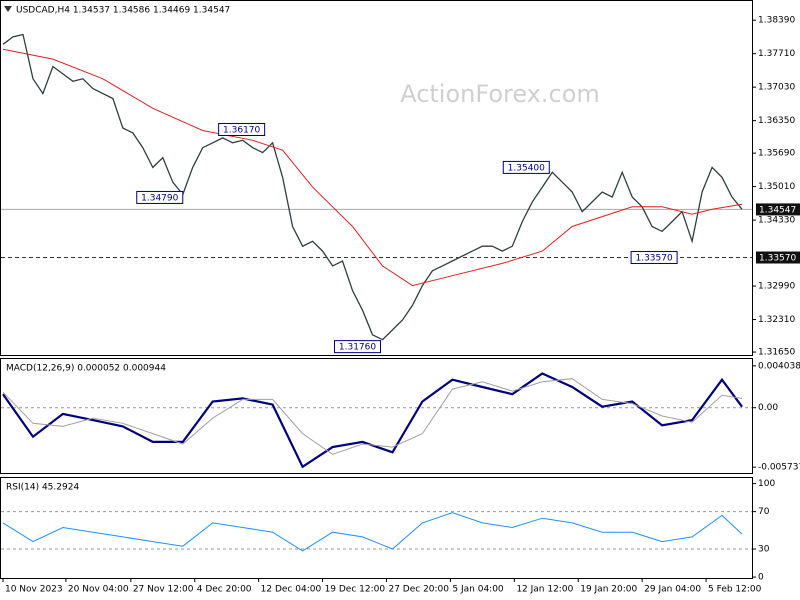 The image size is (800, 600). I want to click on price-label: 1.33570, so click(777, 259).